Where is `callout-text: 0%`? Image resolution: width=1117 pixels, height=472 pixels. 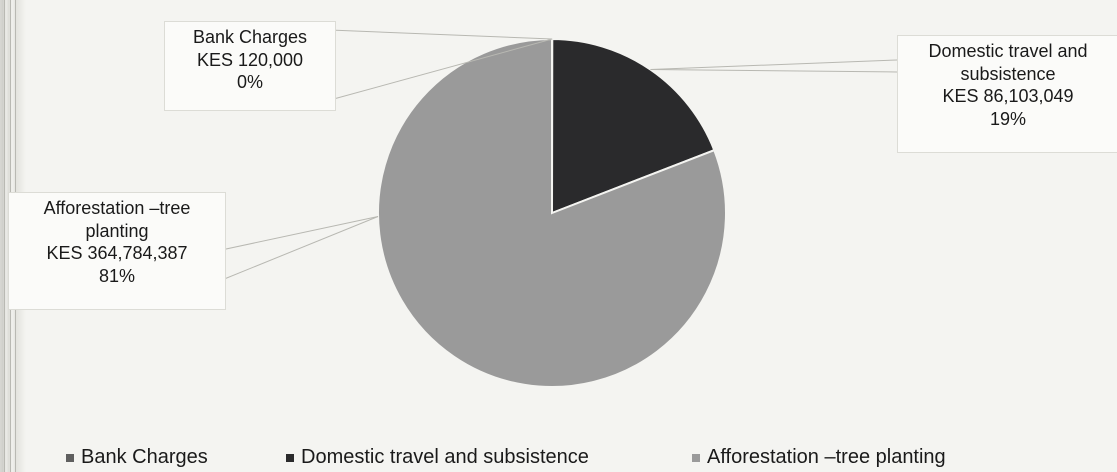 callout-text: 0% is located at coordinates (249, 82).